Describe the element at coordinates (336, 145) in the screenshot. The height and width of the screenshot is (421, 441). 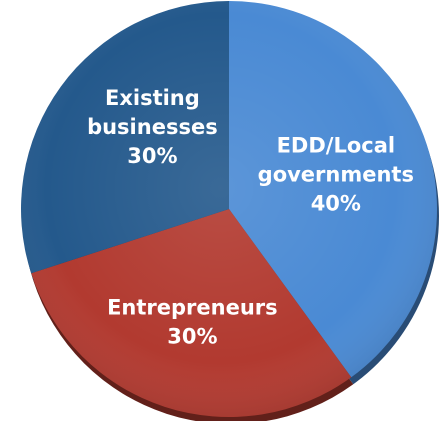
I see `slice-label-0-line-0: EDD/Local` at that location.